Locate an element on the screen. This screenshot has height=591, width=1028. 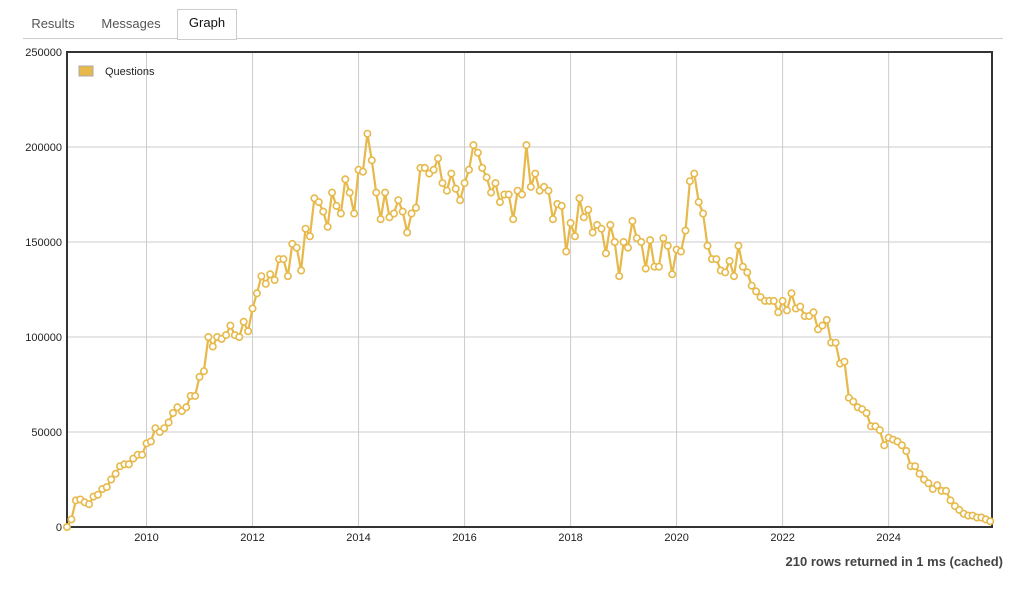
tab: Results is located at coordinates (53, 23).